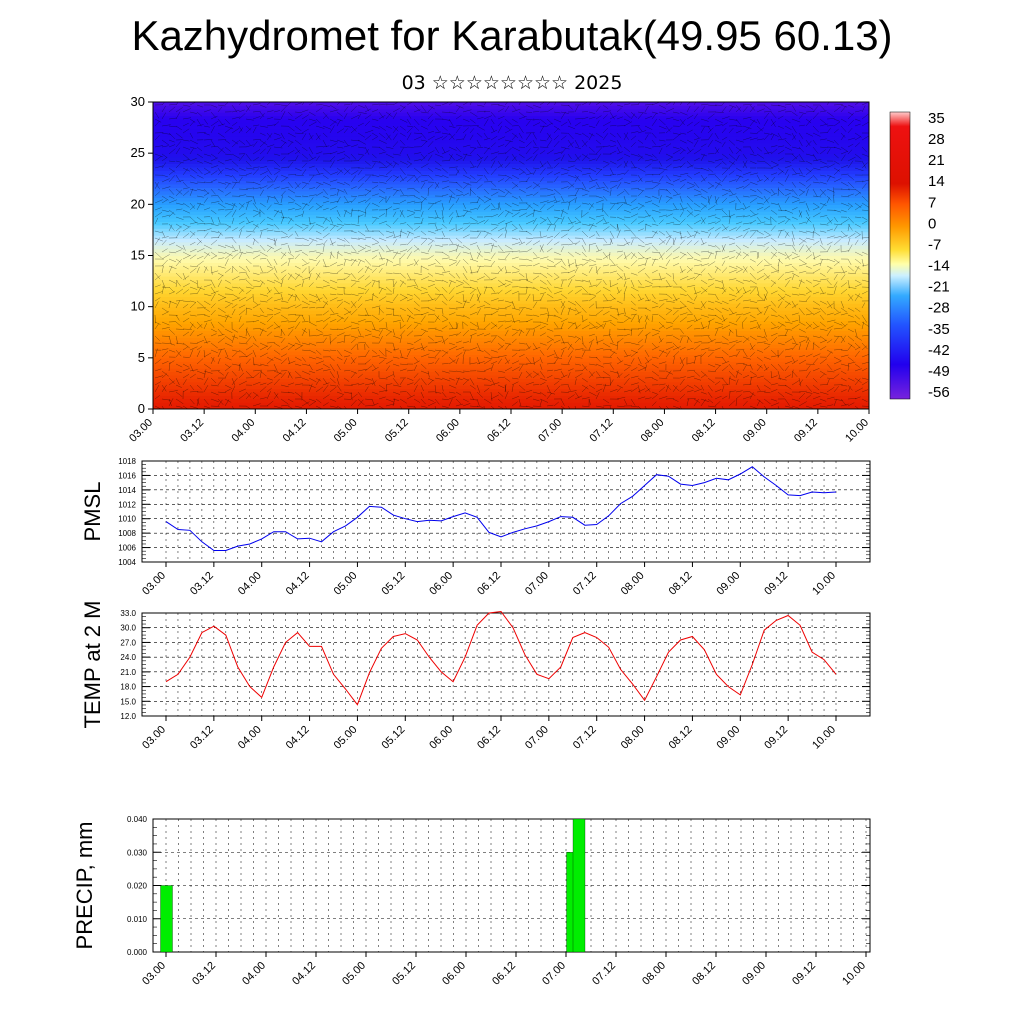 This screenshot has height=1024, width=1024. Describe the element at coordinates (939, 329) in the screenshot. I see `colorbar-label: -35` at that location.